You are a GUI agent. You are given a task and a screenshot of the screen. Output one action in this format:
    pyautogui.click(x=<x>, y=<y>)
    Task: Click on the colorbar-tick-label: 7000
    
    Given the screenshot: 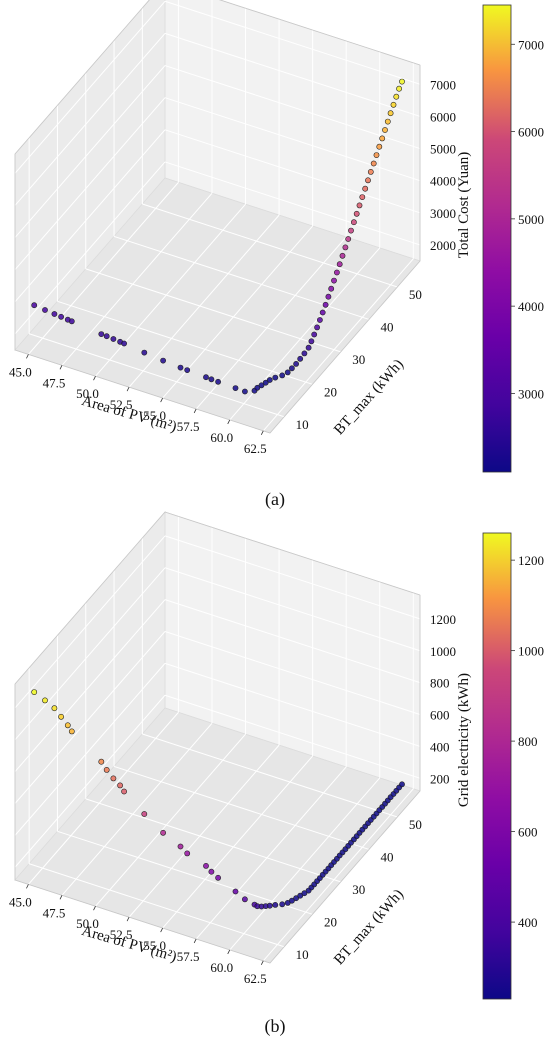 What is the action you would take?
    pyautogui.click(x=531, y=44)
    